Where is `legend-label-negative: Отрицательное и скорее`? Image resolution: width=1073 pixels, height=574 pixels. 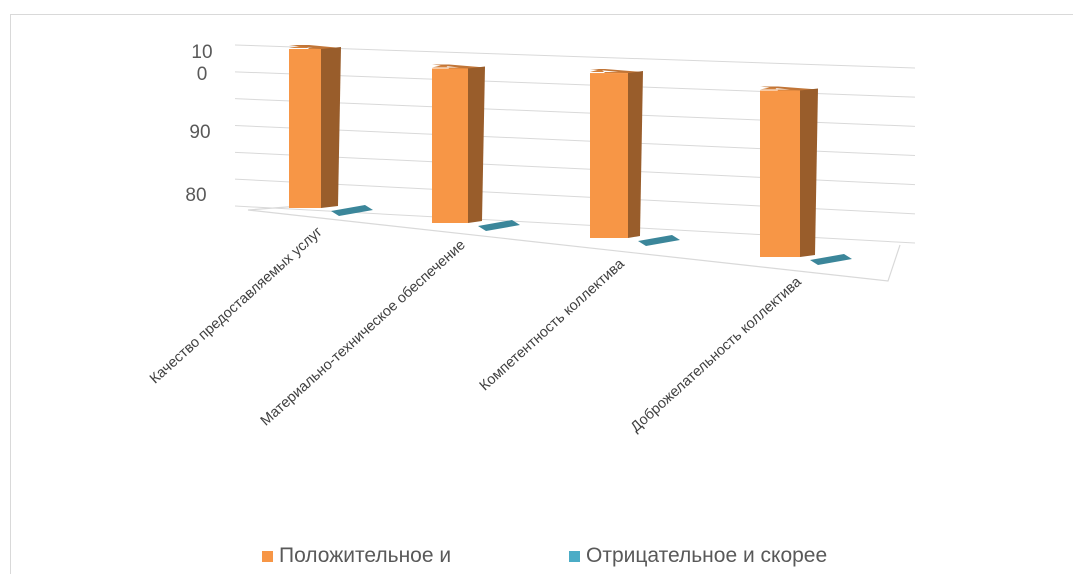 legend-label-negative: Отрицательное и скорее is located at coordinates (707, 555).